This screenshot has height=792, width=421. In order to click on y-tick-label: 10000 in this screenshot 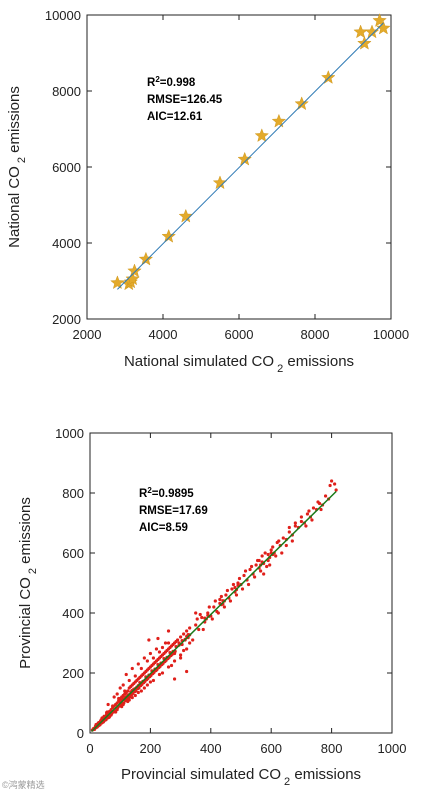, I will do `click(63, 15)`.